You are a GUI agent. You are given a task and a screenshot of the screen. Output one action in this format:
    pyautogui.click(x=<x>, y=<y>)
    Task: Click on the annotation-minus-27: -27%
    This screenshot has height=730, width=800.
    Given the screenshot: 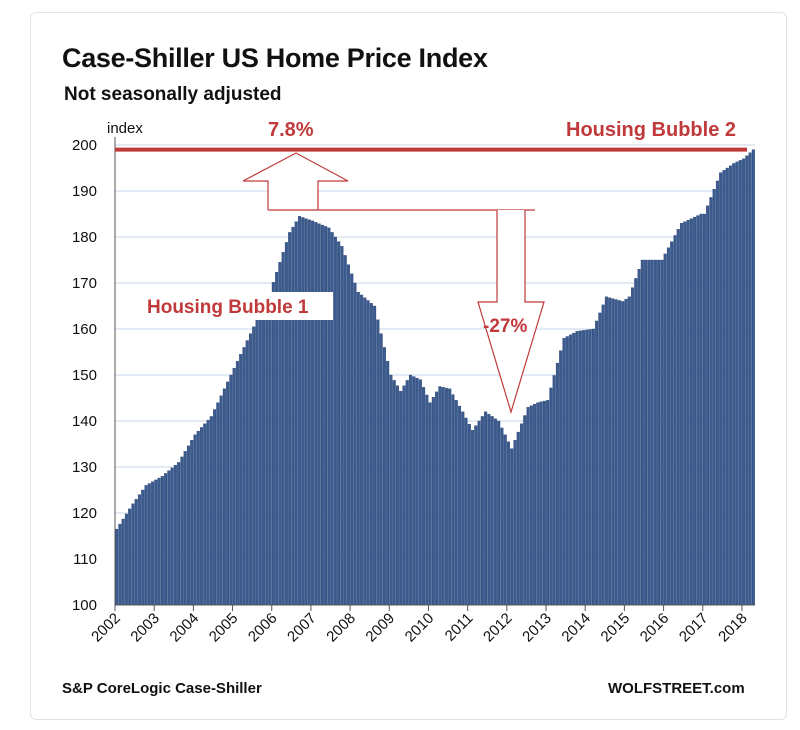 What is the action you would take?
    pyautogui.click(x=505, y=326)
    